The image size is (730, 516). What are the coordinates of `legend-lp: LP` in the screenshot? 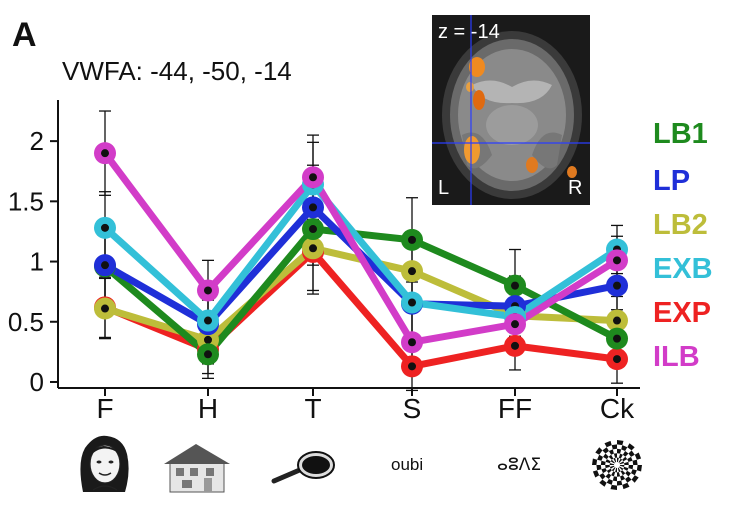 It's located at (672, 181).